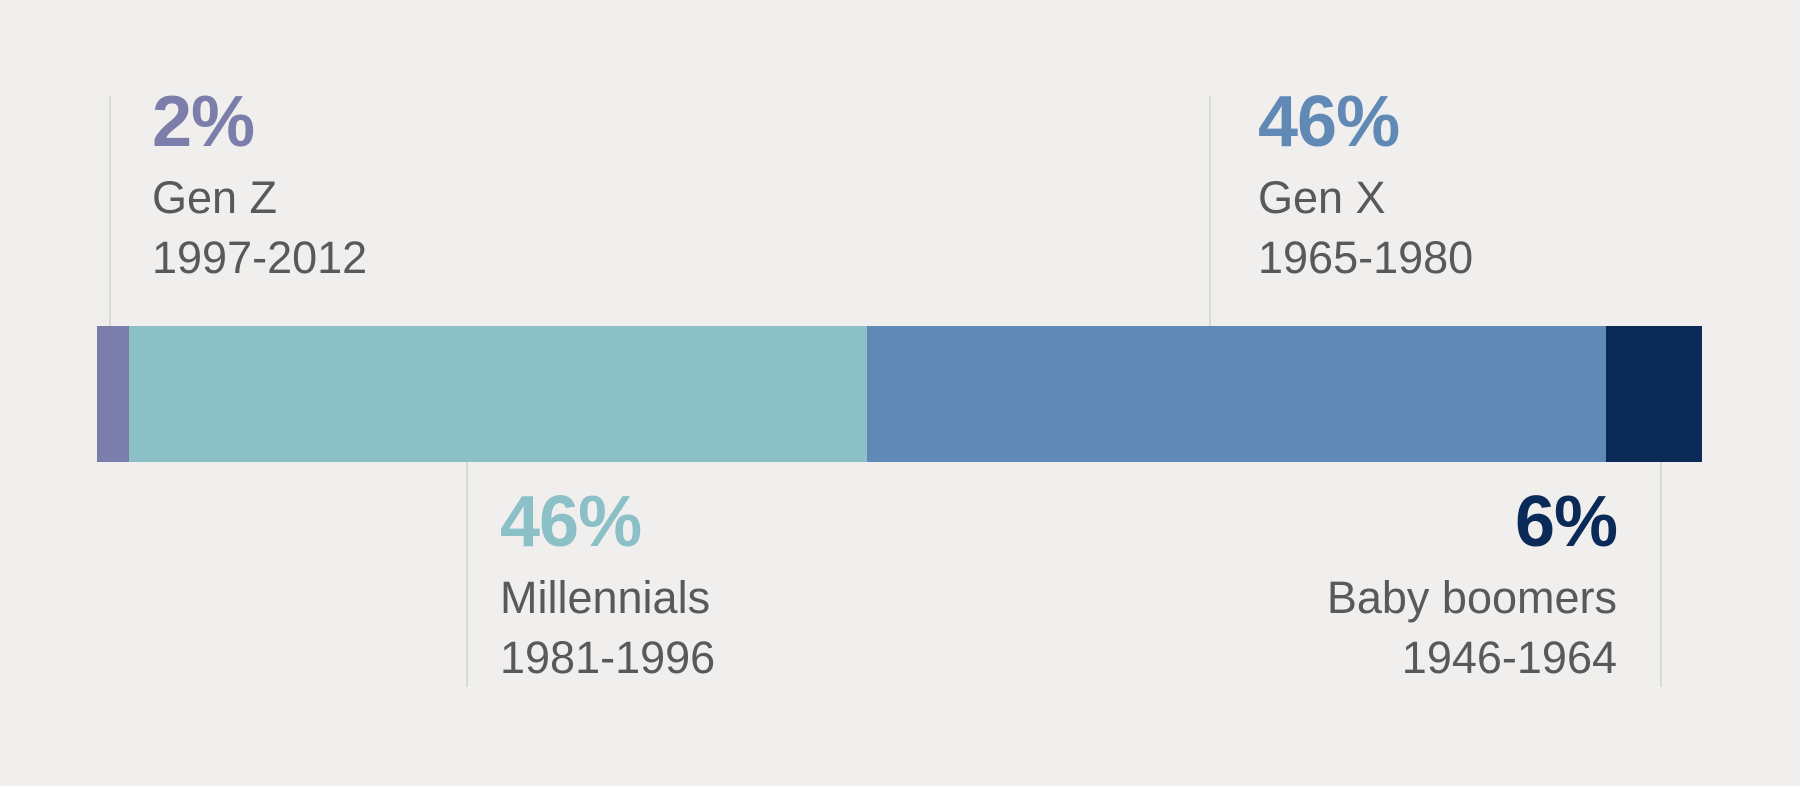 Image resolution: width=1800 pixels, height=786 pixels. Describe the element at coordinates (215, 197) in the screenshot. I see `generation-name-gen-z: Gen Z` at that location.